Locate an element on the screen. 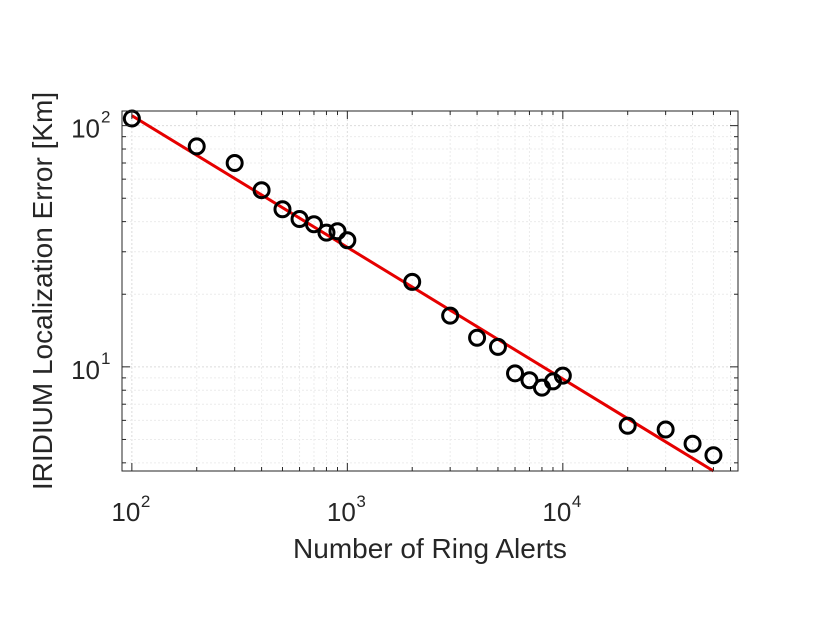 This screenshot has width=830, height=642. x-tick-label-exponent: 3 is located at coordinates (360, 501).